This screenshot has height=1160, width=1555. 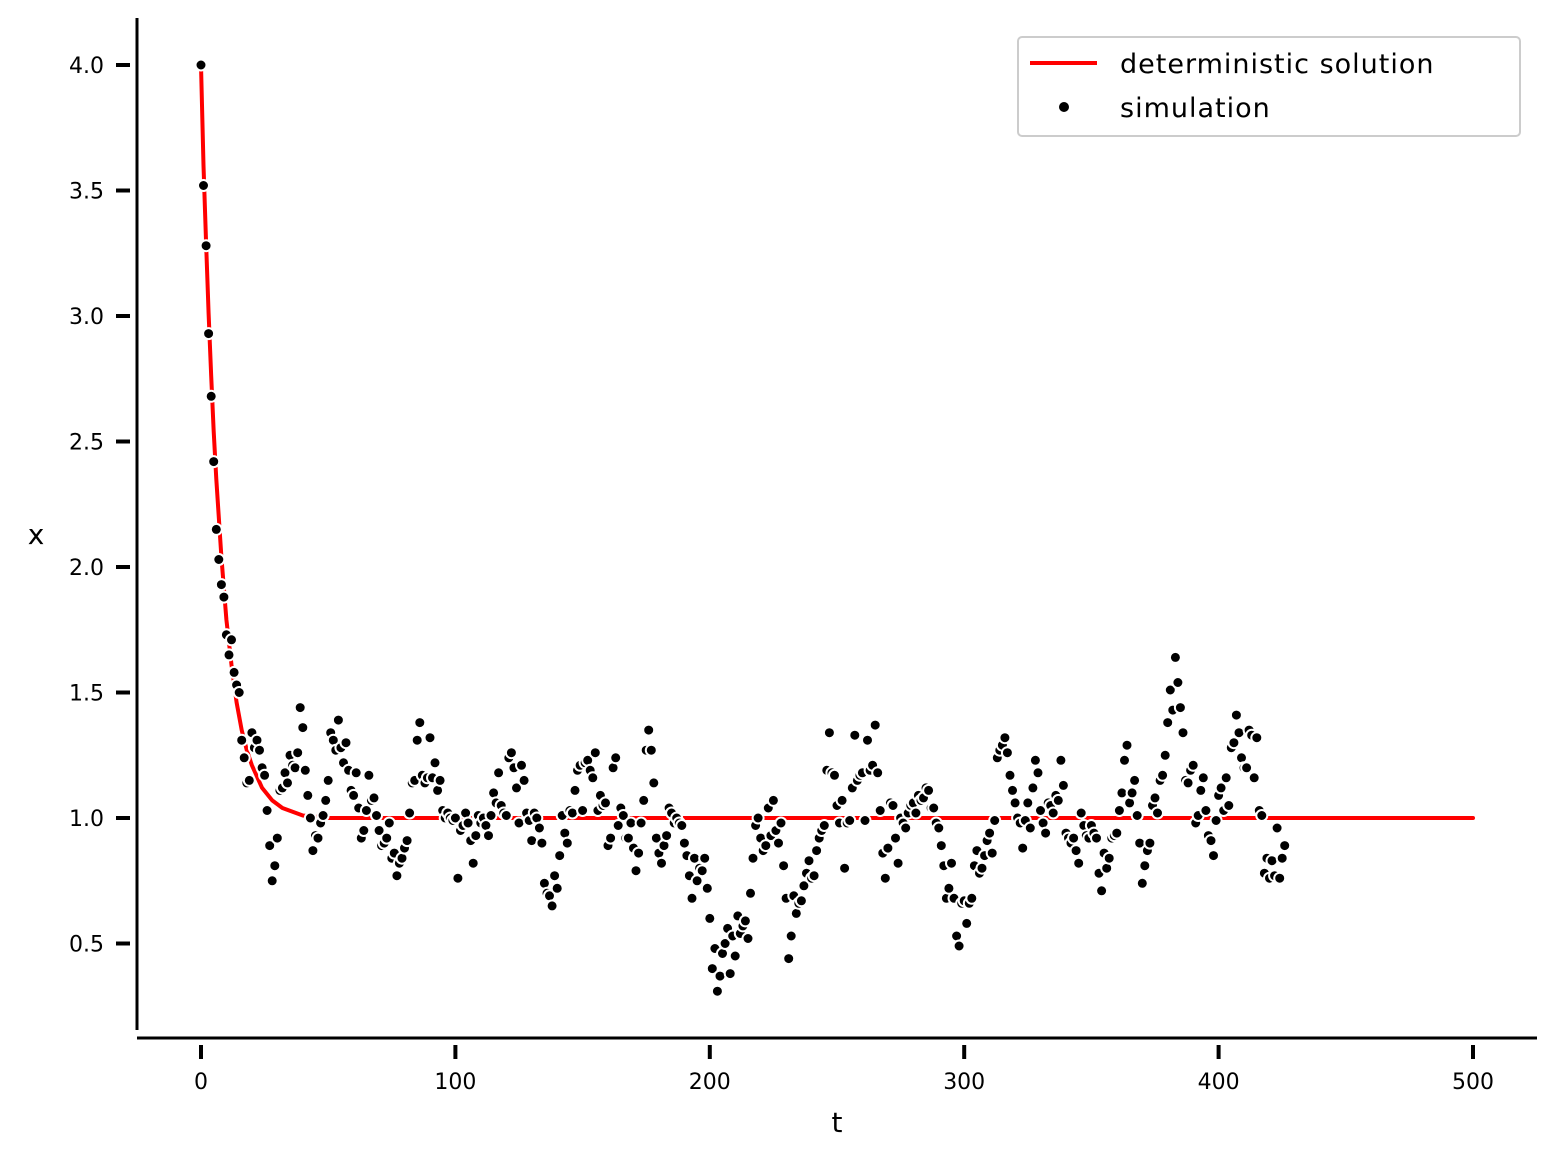 What do you see at coordinates (86, 694) in the screenshot?
I see `y-tick-label: 1.5` at bounding box center [86, 694].